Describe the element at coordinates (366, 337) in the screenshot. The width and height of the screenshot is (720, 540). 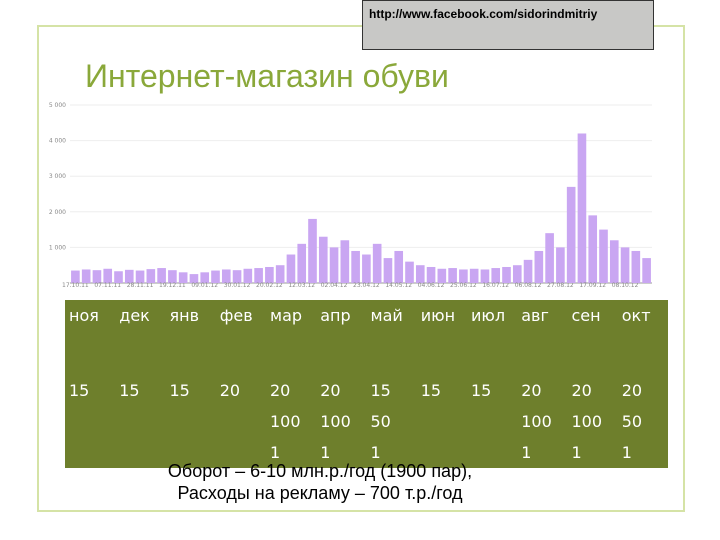
I see `table-header: ноя дек янв фев мар апр май июн июл авг сен окт` at that location.